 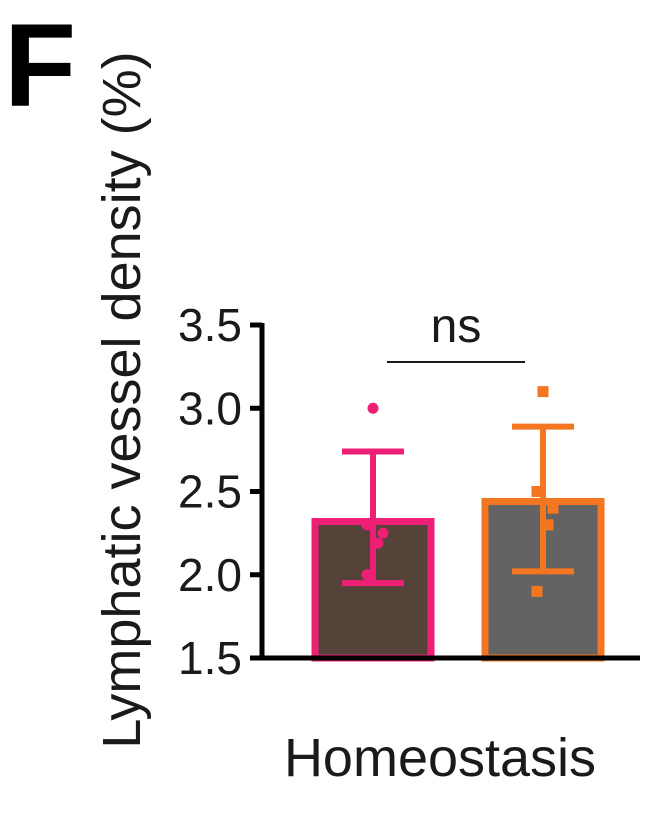 I want to click on y-tick-label: 2.5, so click(x=210, y=492).